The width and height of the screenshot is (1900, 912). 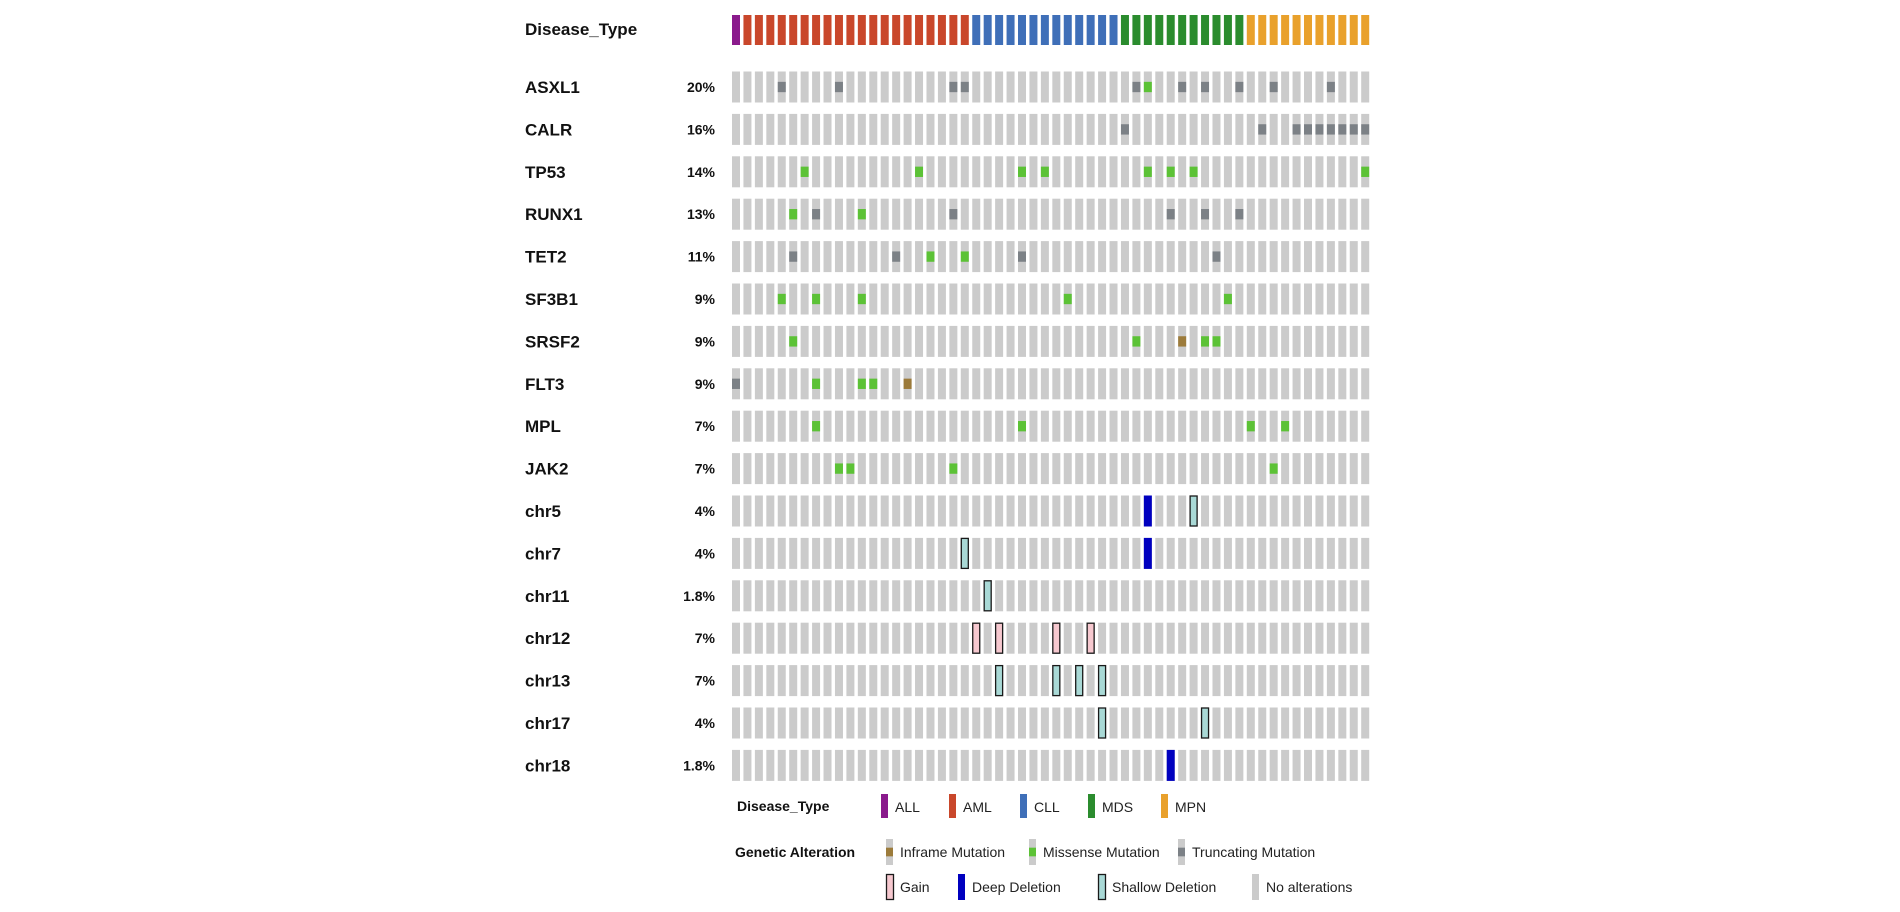 I want to click on row-percent: 20%, so click(x=701, y=87).